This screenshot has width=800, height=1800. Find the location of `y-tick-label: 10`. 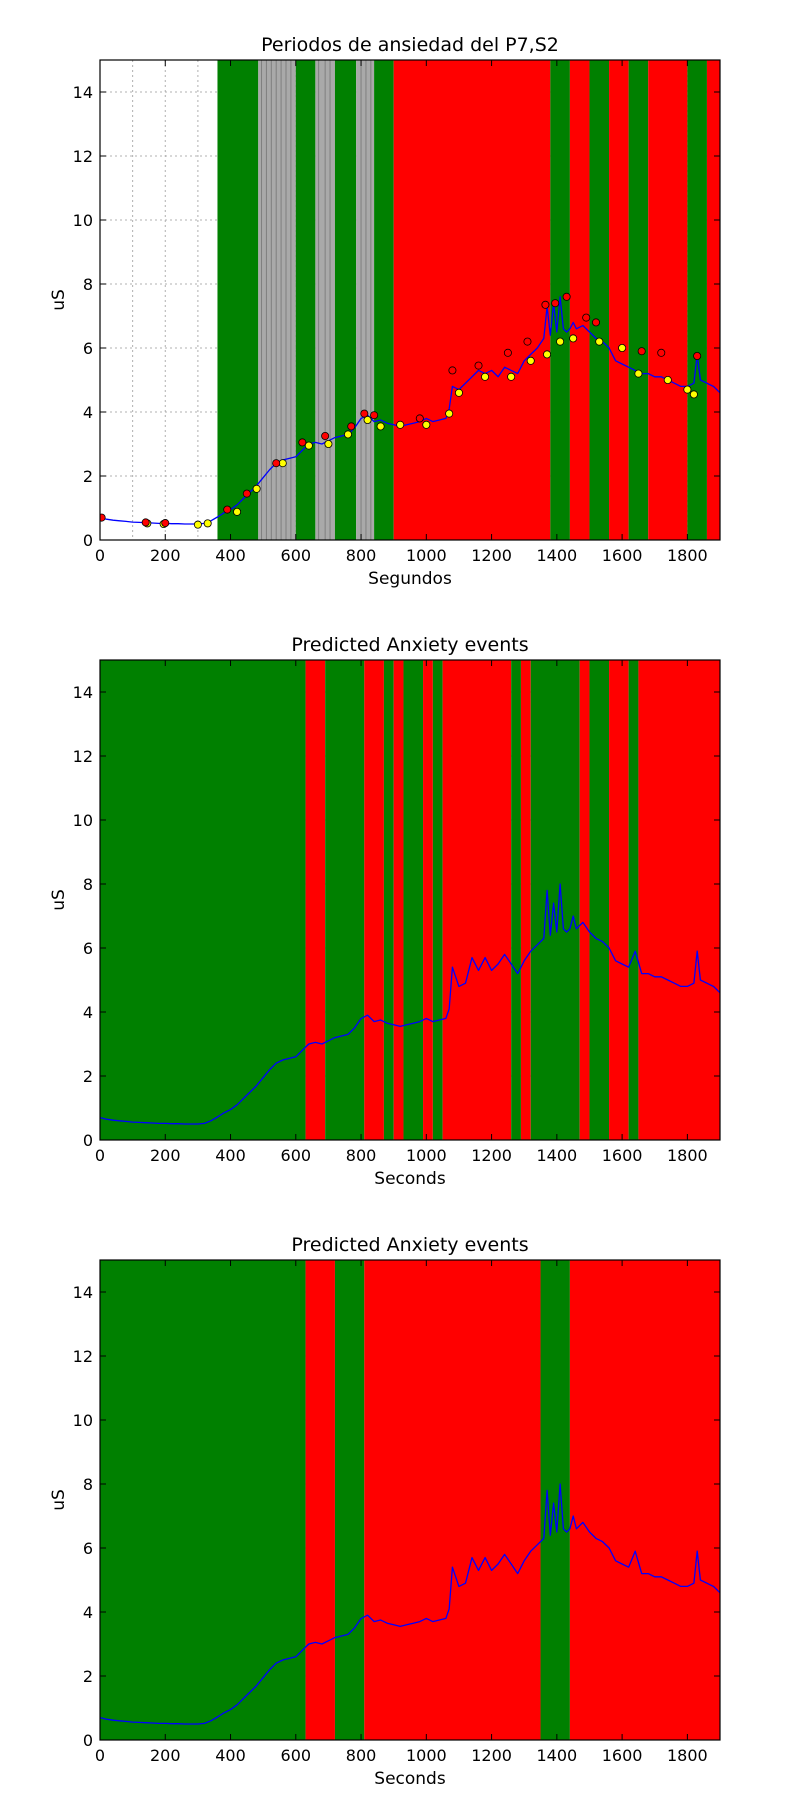

y-tick-label: 10 is located at coordinates (83, 1420).